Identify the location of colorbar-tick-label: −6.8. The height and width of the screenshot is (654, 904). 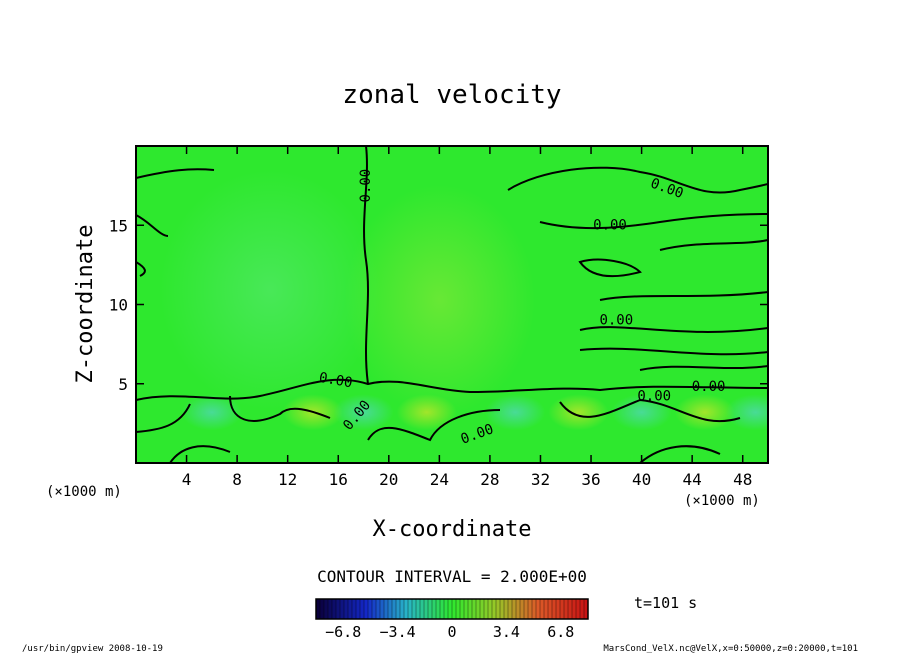
(343, 632).